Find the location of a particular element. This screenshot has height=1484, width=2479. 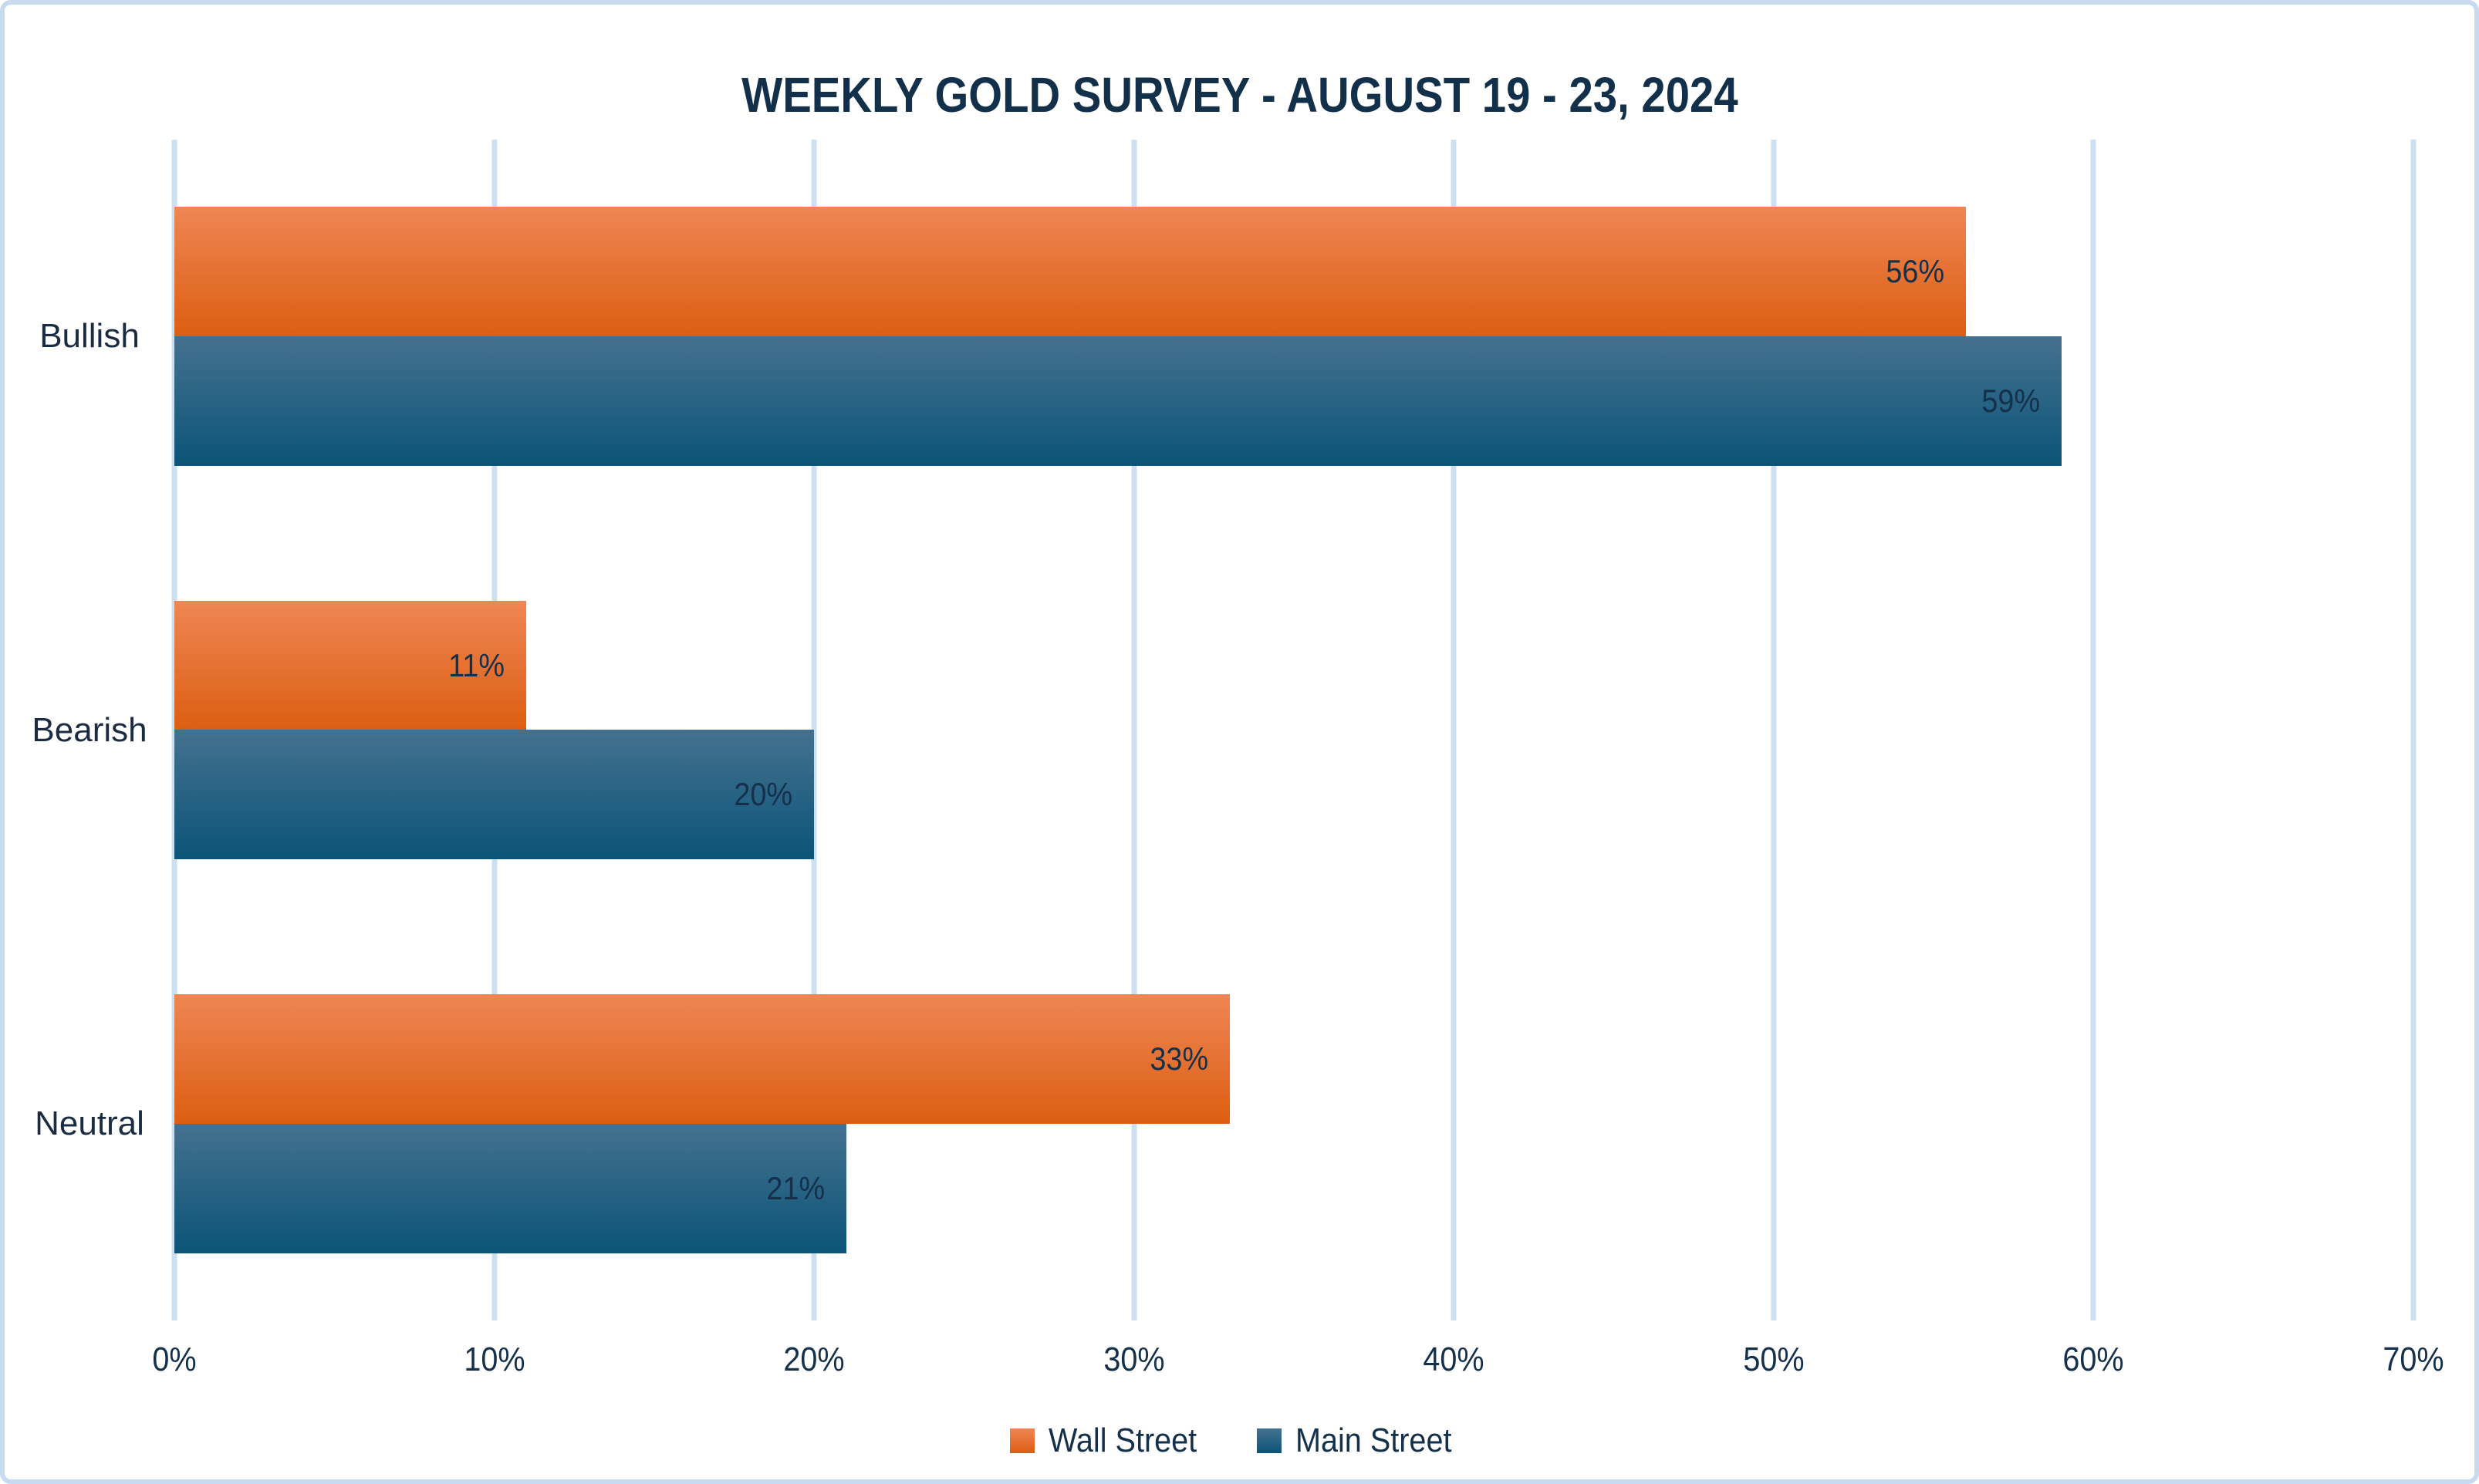

bar-main-street-bearish: 20% is located at coordinates (494, 795).